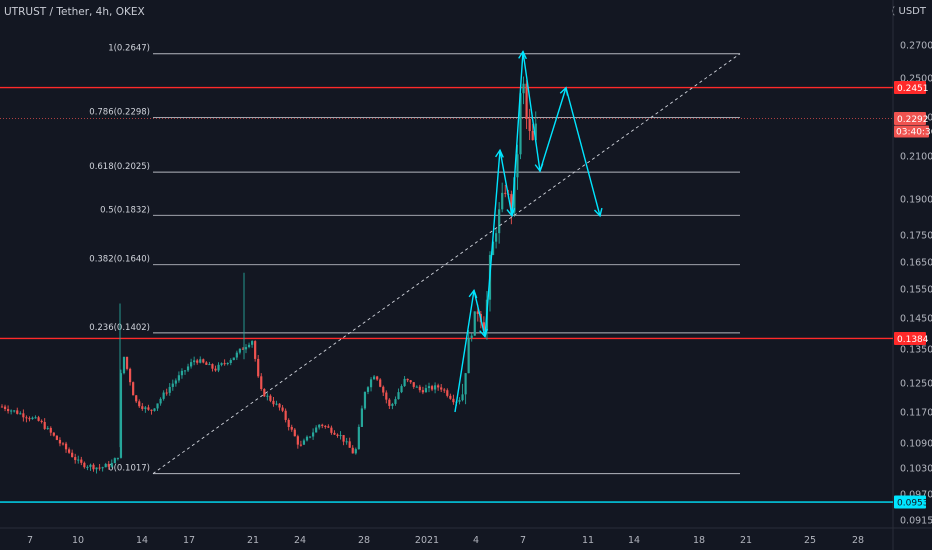 This screenshot has height=550, width=932. What do you see at coordinates (916, 200) in the screenshot?
I see `y-tick-label: 0.1900` at bounding box center [916, 200].